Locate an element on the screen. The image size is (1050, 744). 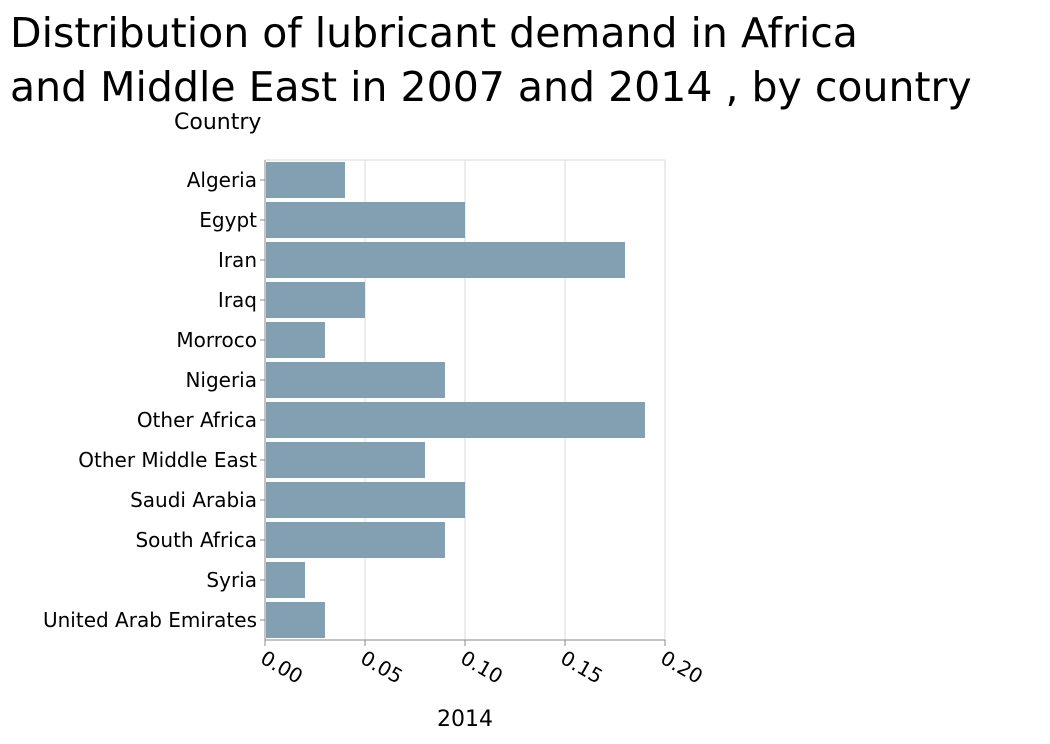
y-tick-label-11: United Arab Emirates is located at coordinates (150, 620).